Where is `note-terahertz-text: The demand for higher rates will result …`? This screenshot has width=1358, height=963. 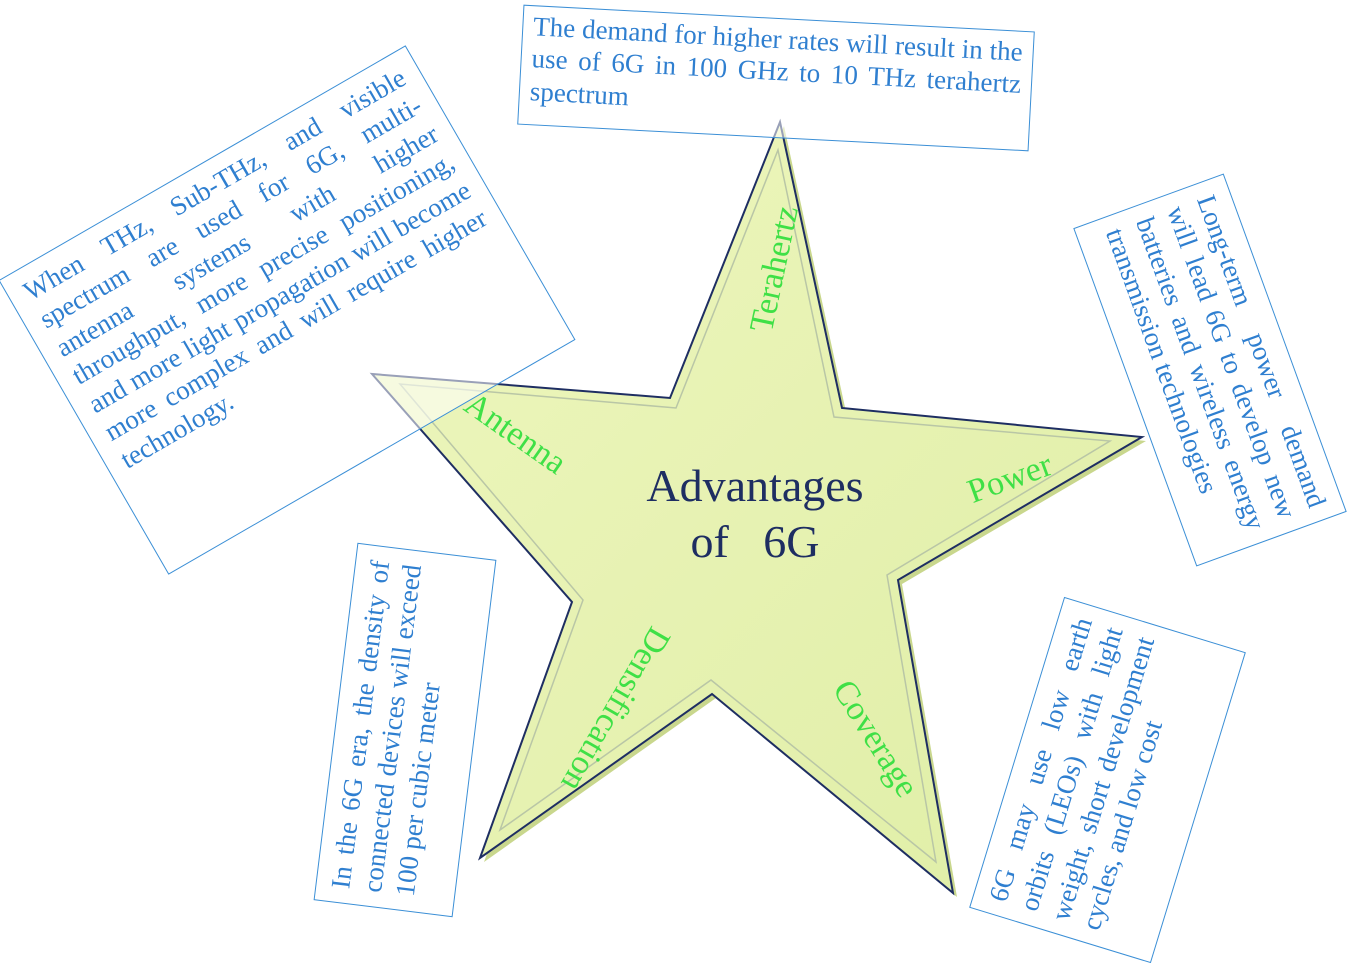
note-terahertz-text: The demand for higher rates will result … is located at coordinates (776, 61).